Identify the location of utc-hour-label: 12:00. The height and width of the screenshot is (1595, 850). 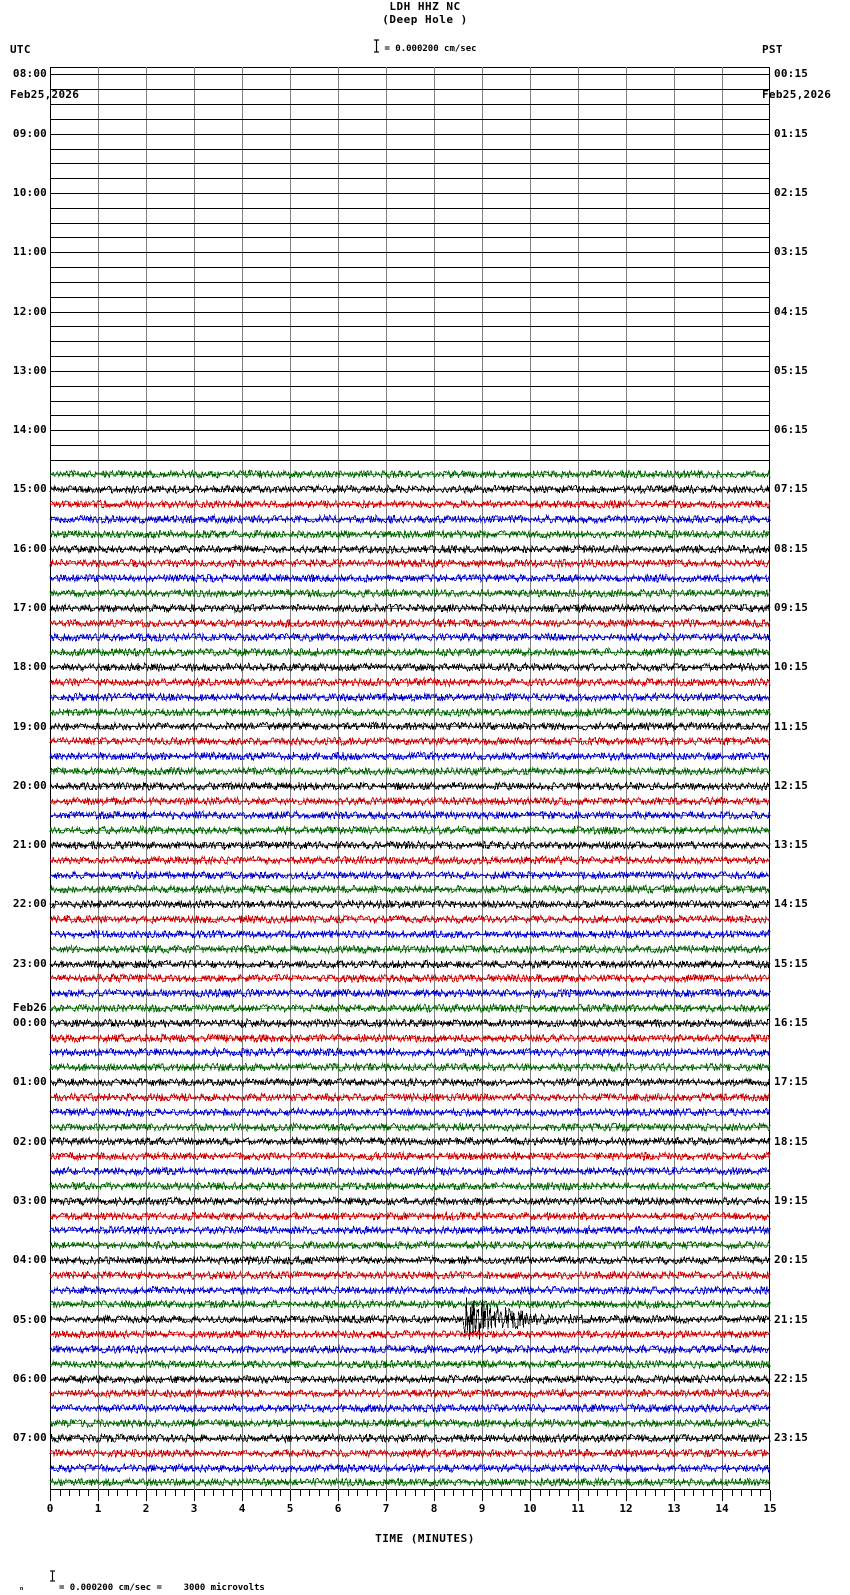
(29, 311).